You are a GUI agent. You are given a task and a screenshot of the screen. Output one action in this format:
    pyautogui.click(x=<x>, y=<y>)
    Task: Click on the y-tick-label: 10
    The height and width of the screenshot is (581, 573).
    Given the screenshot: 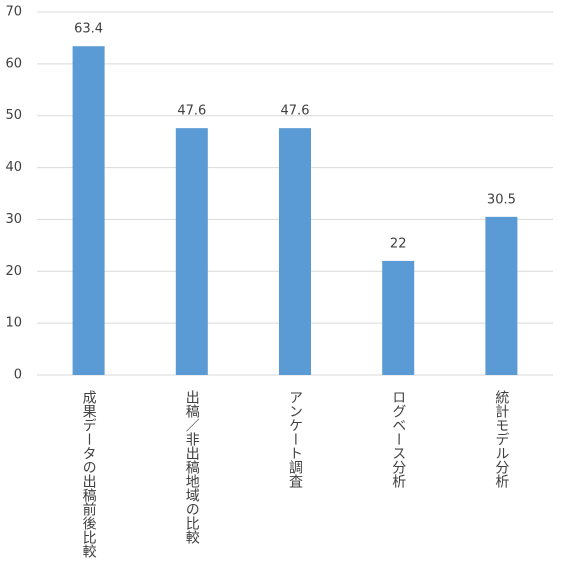 What is the action you would take?
    pyautogui.click(x=13, y=323)
    